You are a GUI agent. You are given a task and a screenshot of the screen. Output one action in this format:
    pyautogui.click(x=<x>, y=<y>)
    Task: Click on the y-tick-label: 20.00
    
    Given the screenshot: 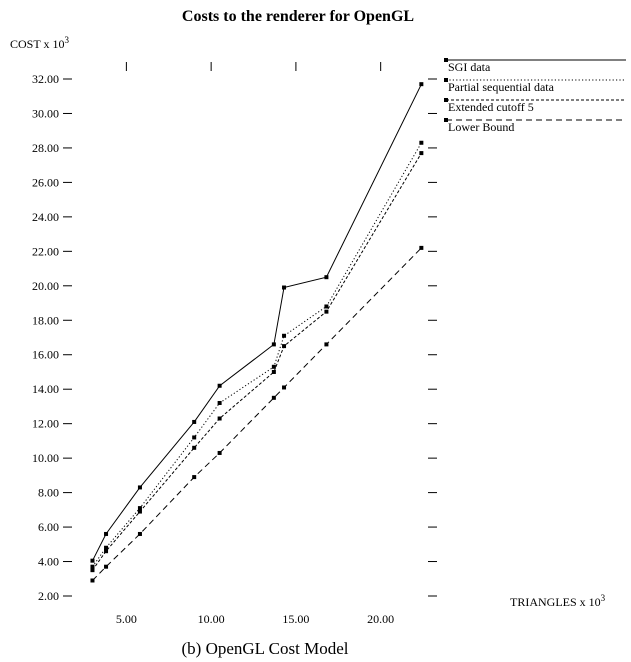 What is the action you would take?
    pyautogui.click(x=45, y=286)
    